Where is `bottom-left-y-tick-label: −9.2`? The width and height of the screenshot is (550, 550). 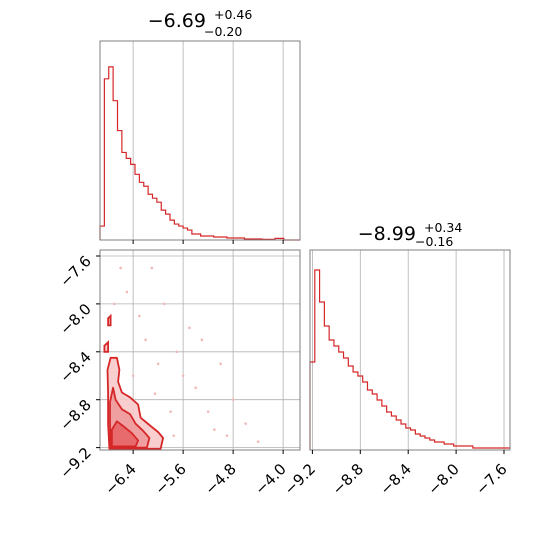
bottom-left-y-tick-label: −9.2 is located at coordinates (75, 463).